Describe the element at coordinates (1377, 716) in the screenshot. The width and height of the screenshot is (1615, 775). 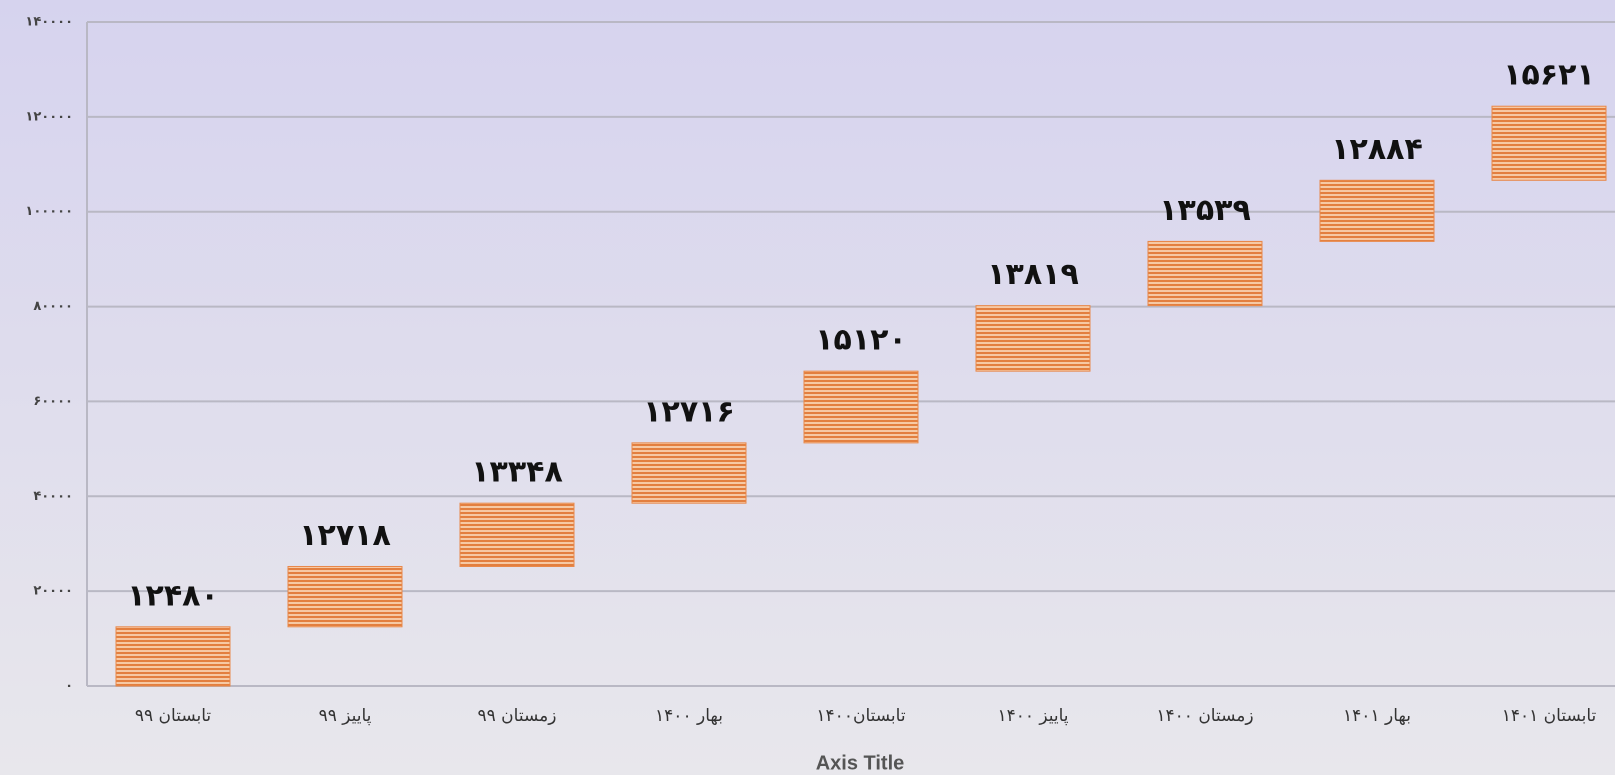
I see `x-tick-label: بهار ۱۴۰۱` at that location.